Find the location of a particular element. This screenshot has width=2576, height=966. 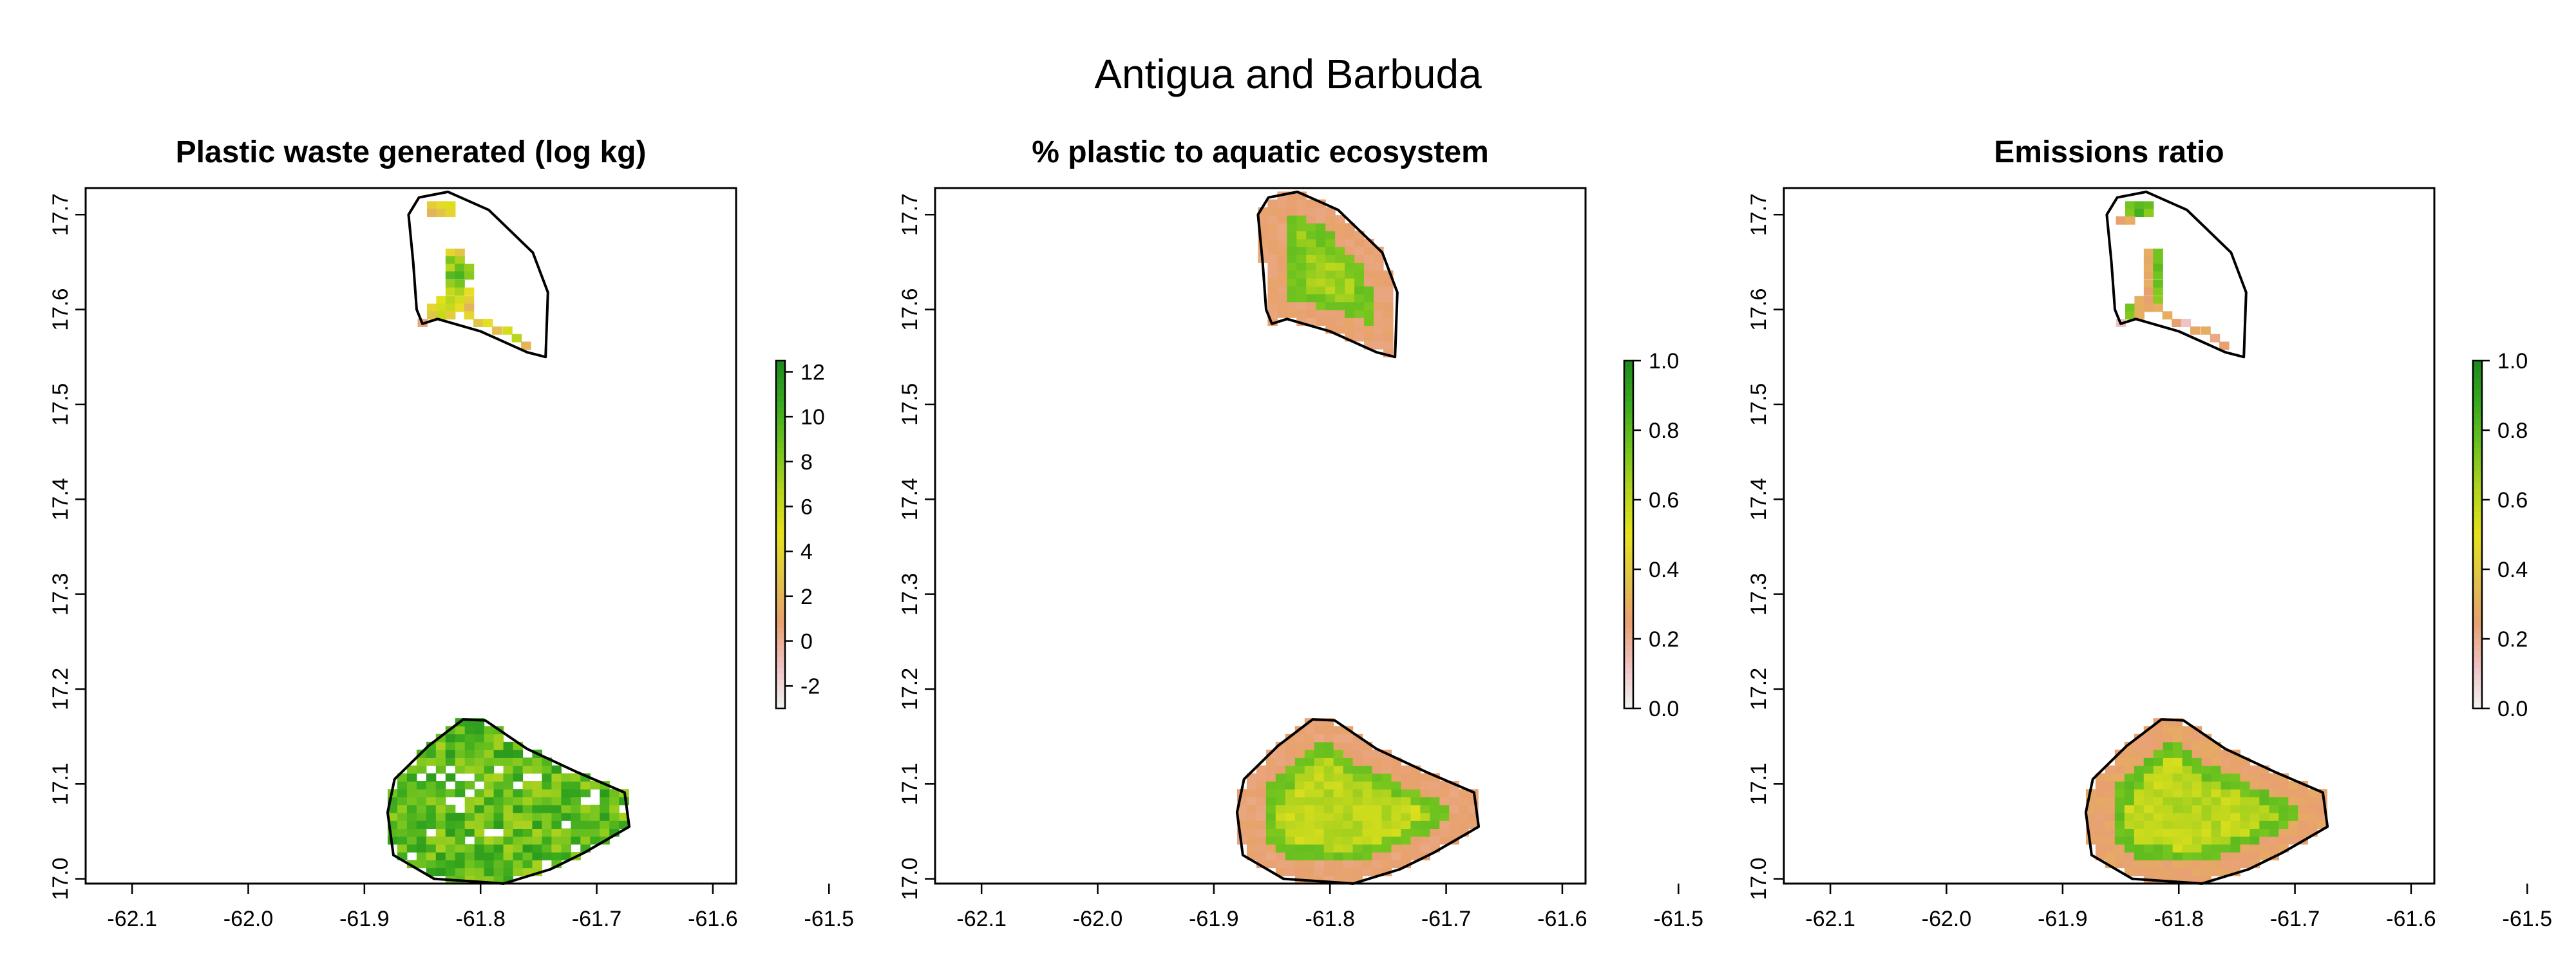

legend-tick-label: -2 is located at coordinates (810, 686).